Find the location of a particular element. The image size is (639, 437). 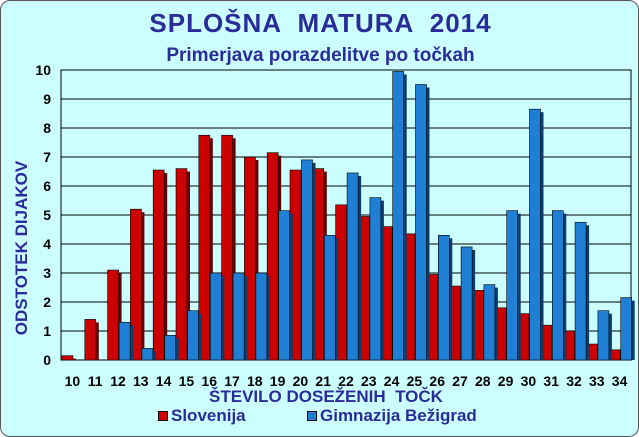

y-tick-label: 4 is located at coordinates (47, 244).